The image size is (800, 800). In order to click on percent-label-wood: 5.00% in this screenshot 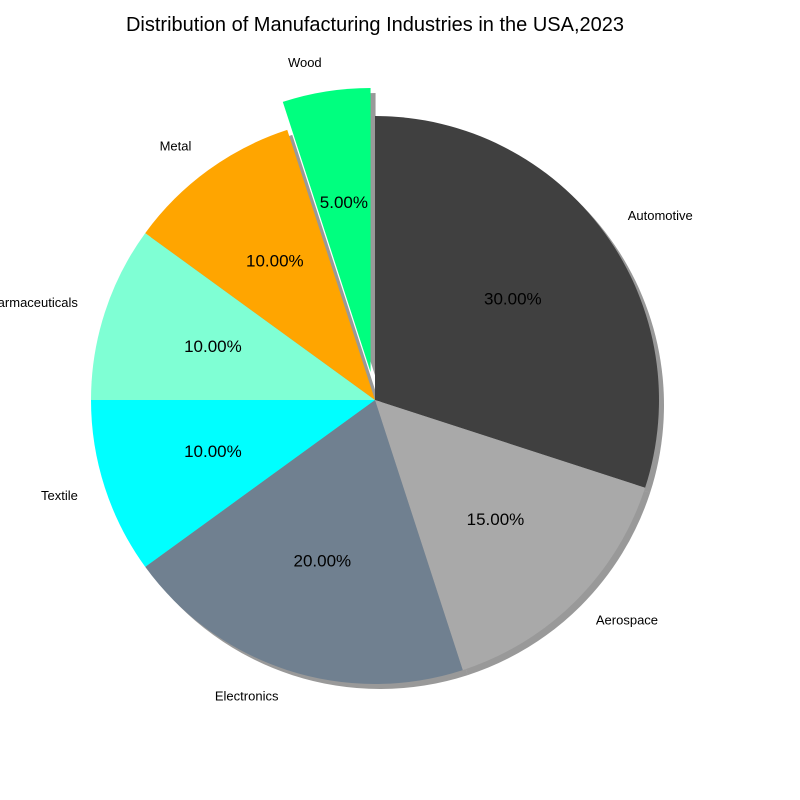, I will do `click(344, 202)`.